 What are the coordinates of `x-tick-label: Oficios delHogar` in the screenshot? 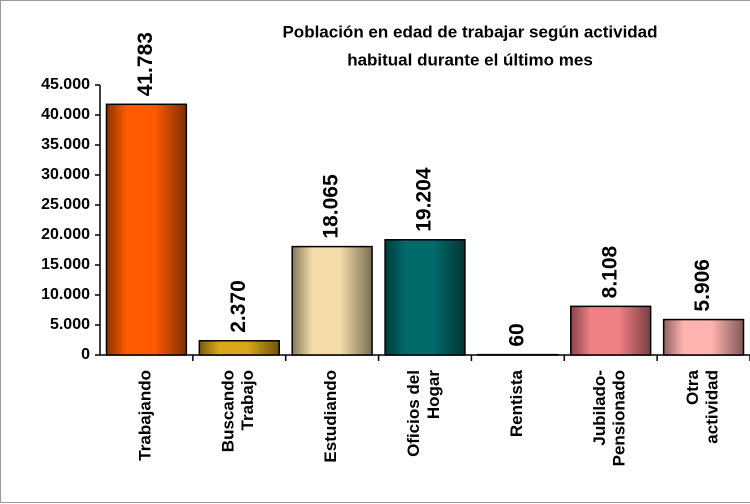 It's located at (424, 413).